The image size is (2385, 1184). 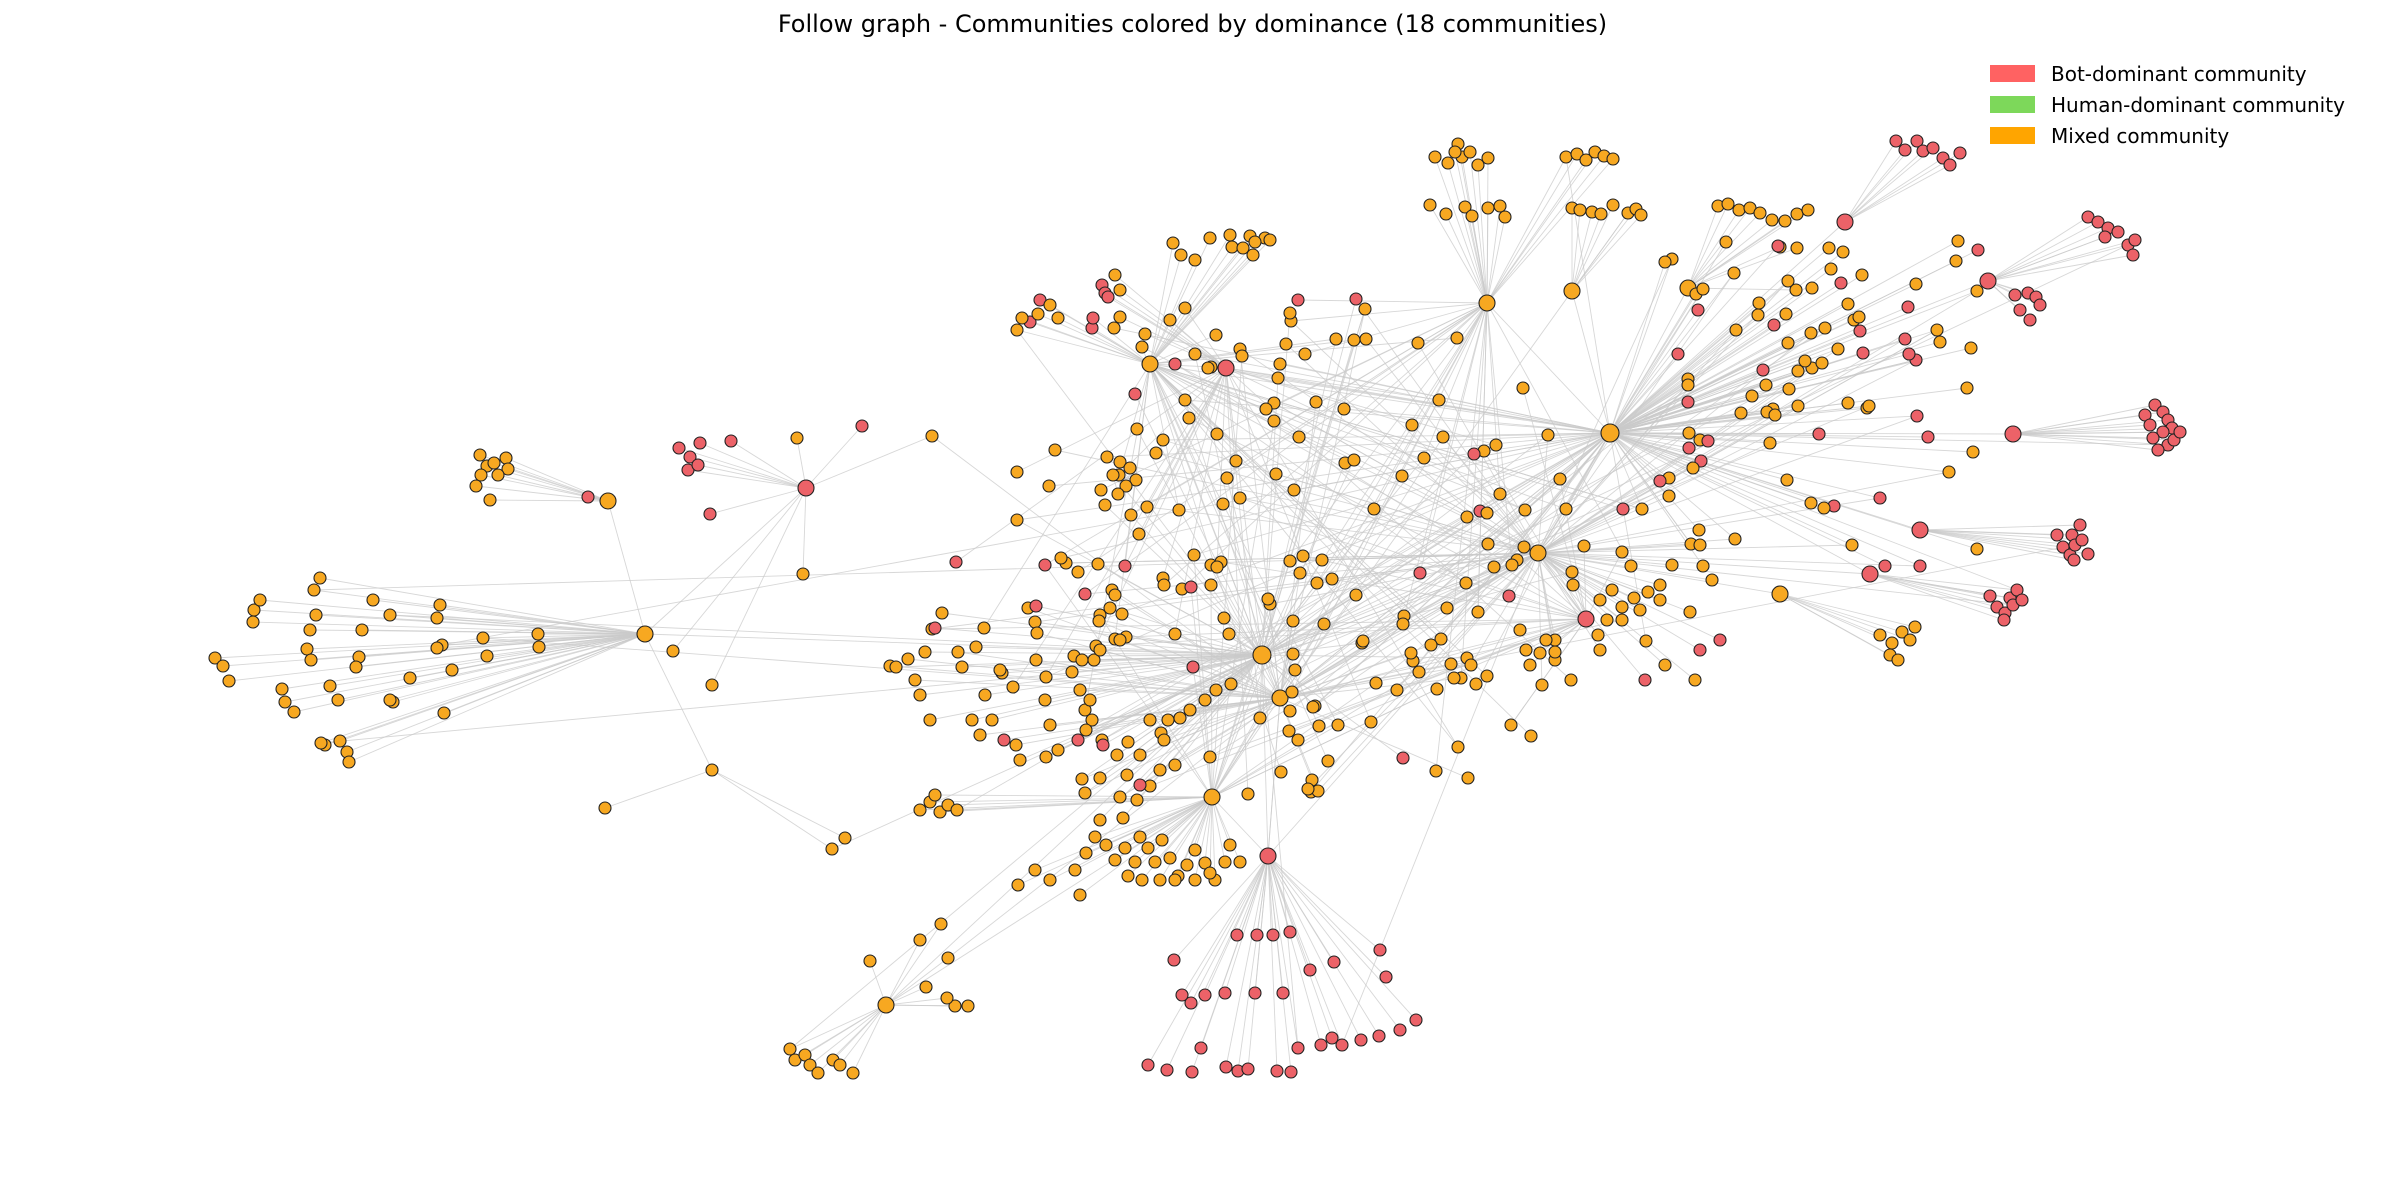 I want to click on legend-label-bot: Bot-dominant community, so click(x=2179, y=73).